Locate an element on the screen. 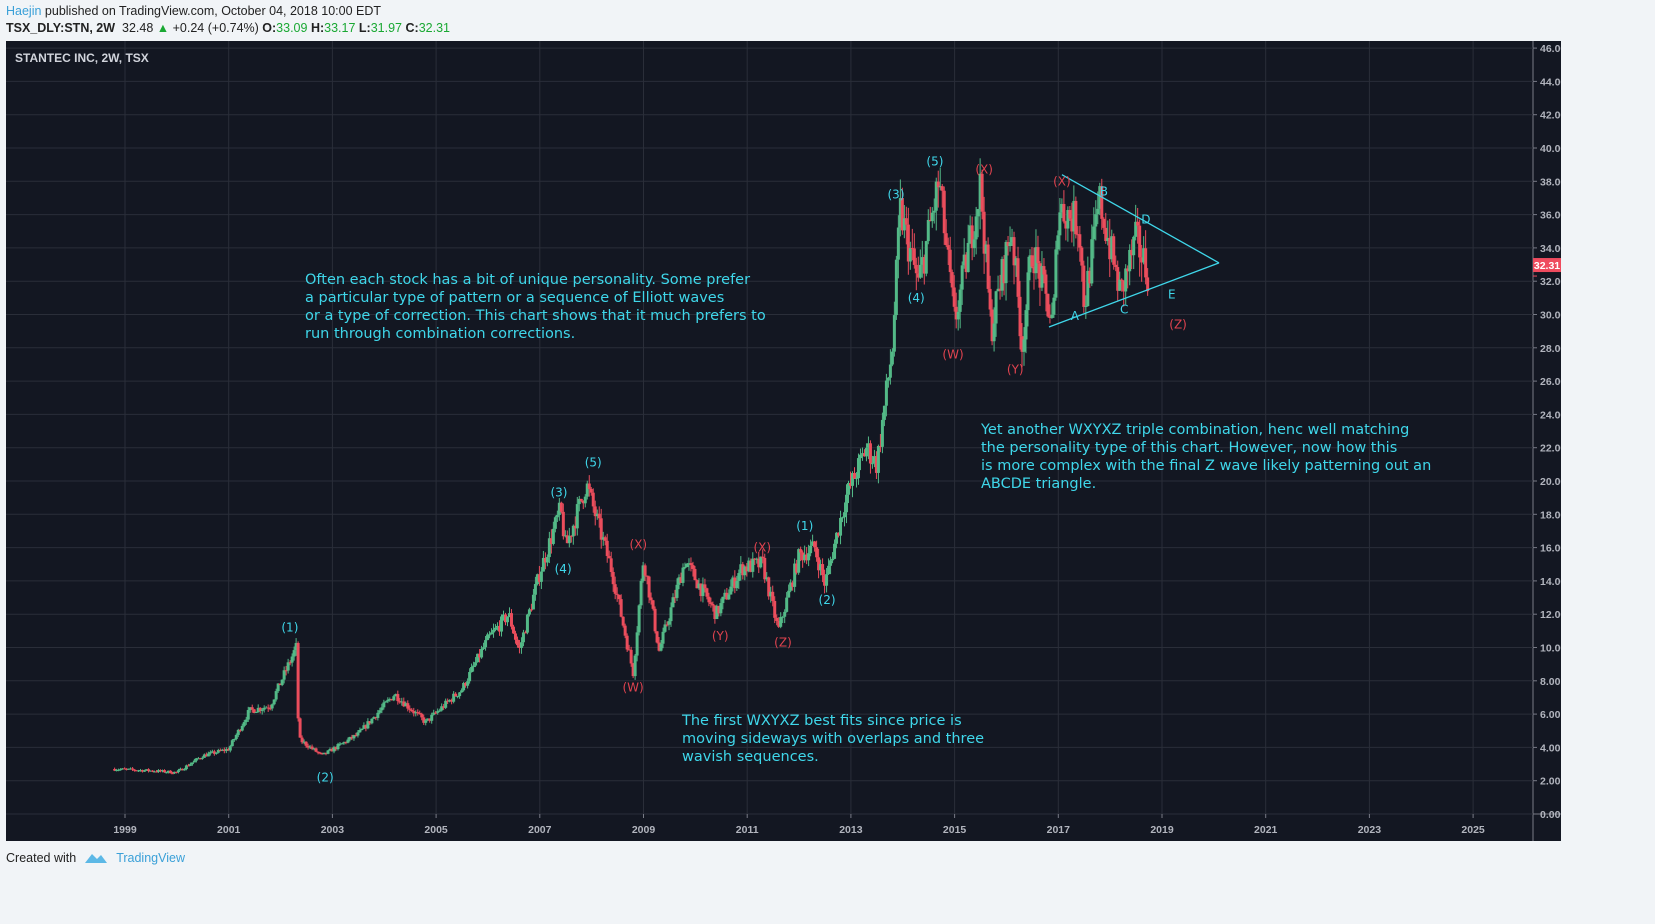  wave-label: (5) is located at coordinates (934, 161).